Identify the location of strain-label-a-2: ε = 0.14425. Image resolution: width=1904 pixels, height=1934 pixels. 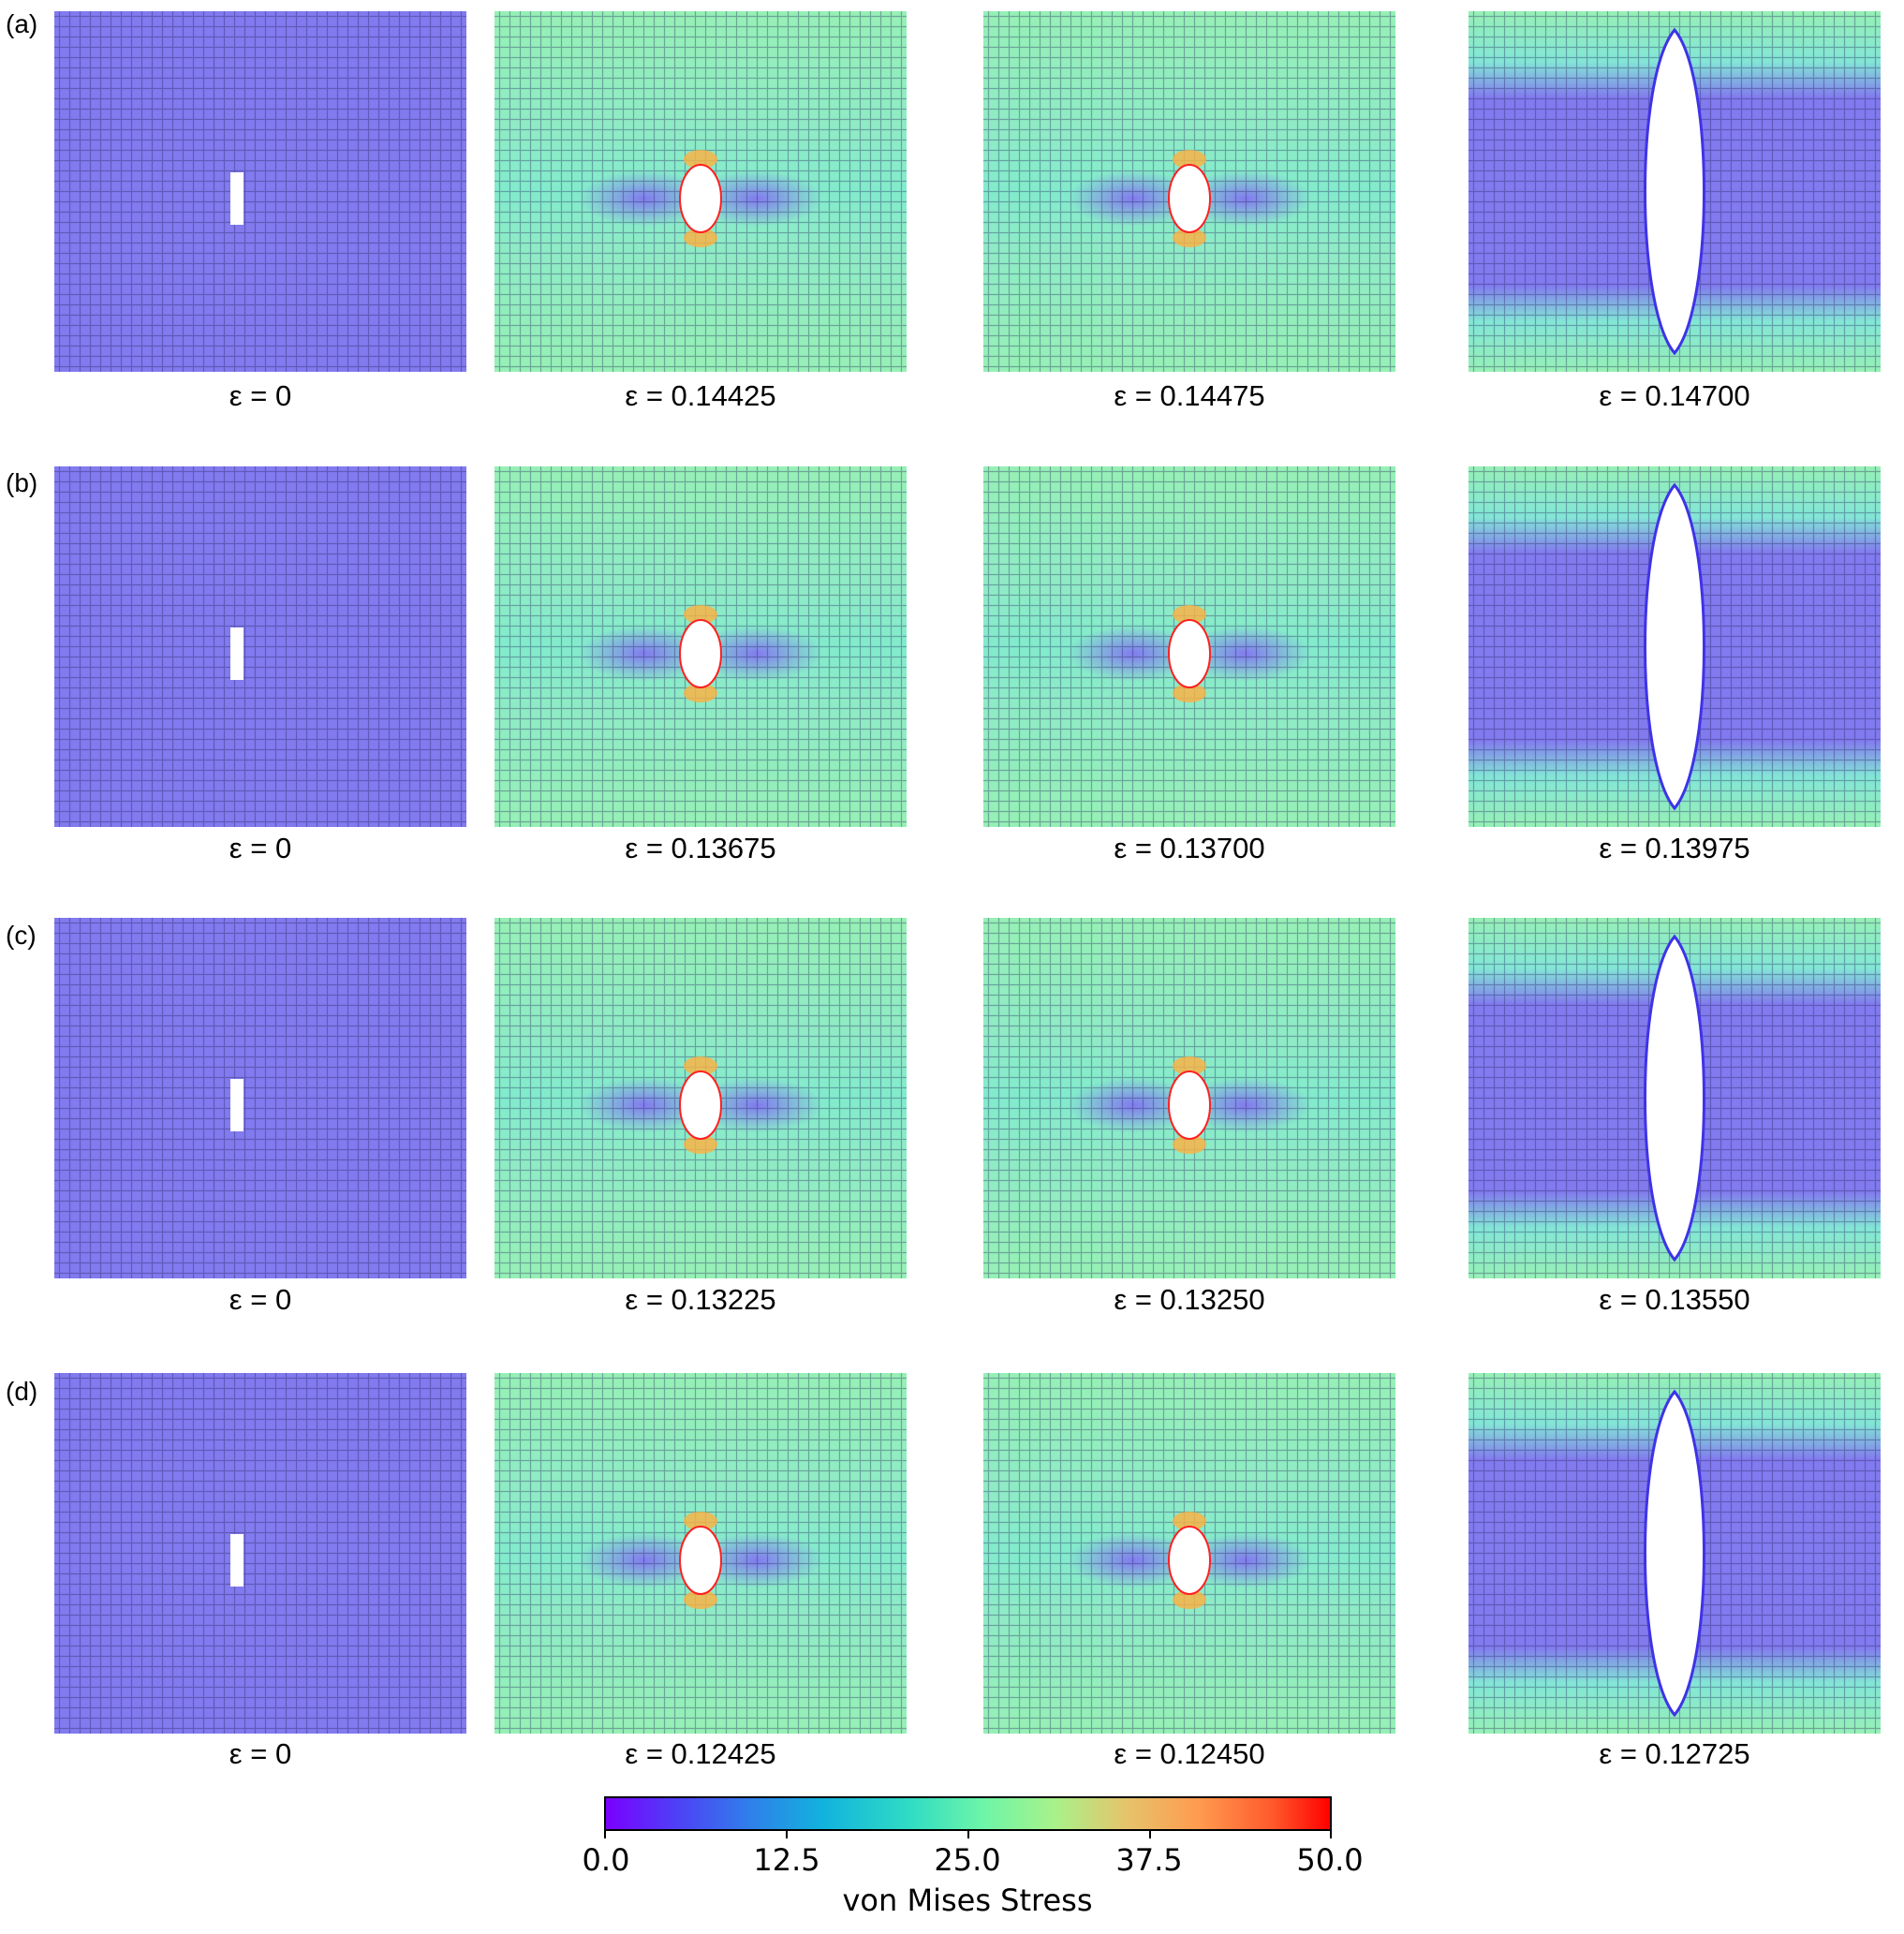
(700, 396).